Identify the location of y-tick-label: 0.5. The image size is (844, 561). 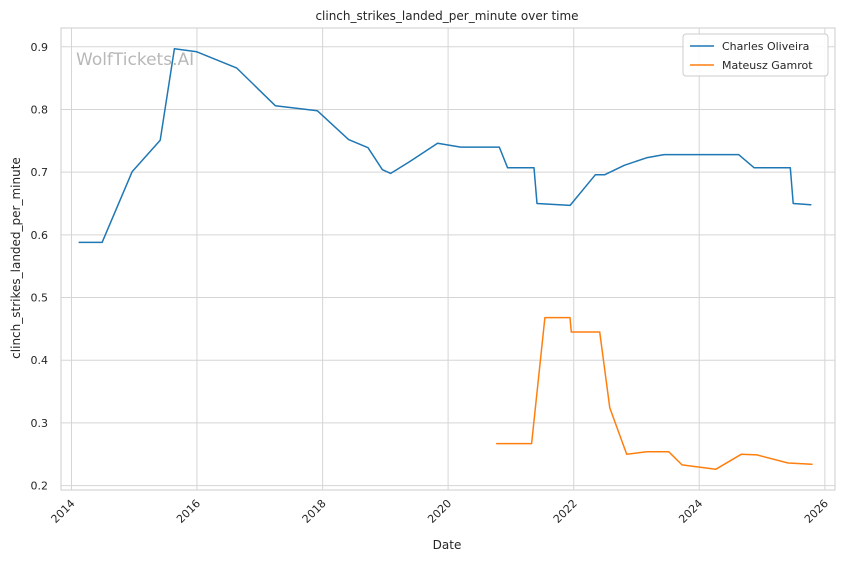
(40, 298).